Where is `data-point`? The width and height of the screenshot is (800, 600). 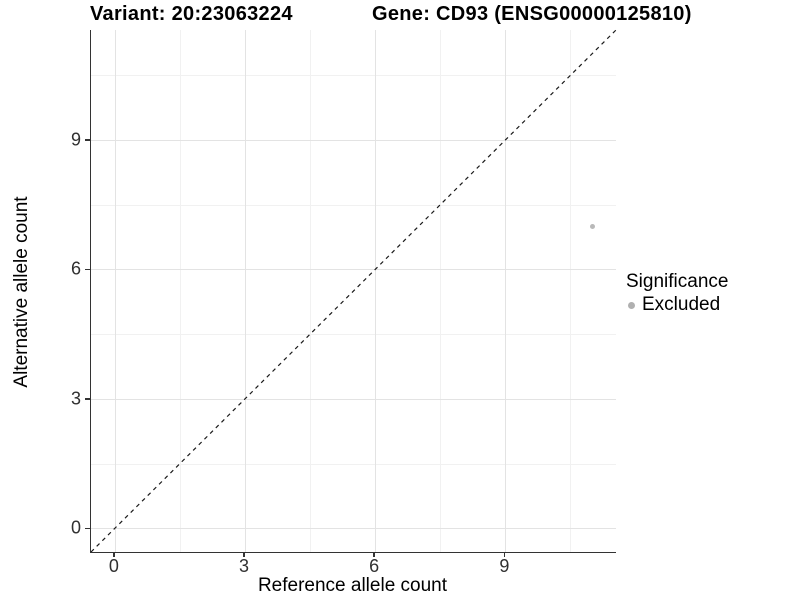
data-point is located at coordinates (592, 226).